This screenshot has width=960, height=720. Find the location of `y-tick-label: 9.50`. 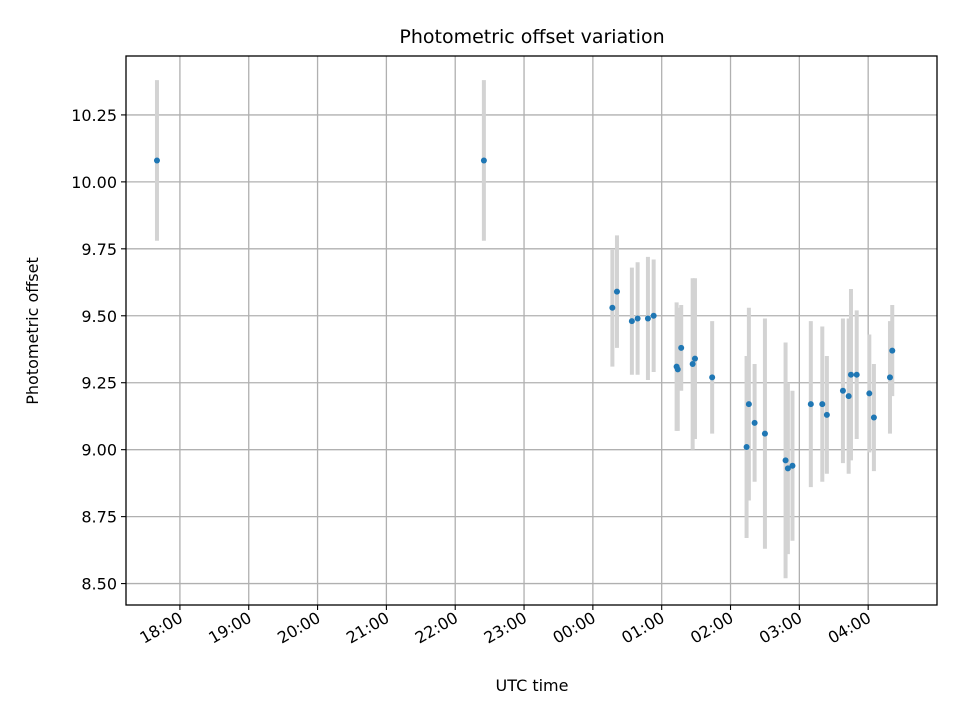

y-tick-label: 9.50 is located at coordinates (99, 316).